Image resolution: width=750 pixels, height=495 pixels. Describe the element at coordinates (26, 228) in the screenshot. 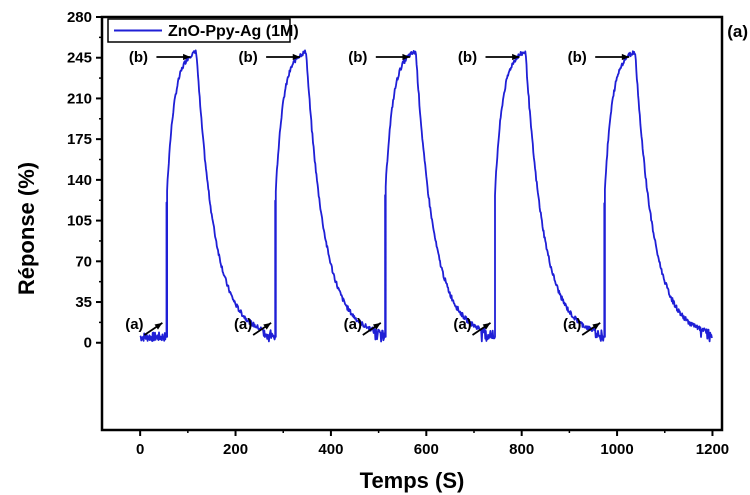

I see `y-axis-title: Réponse (%)` at that location.